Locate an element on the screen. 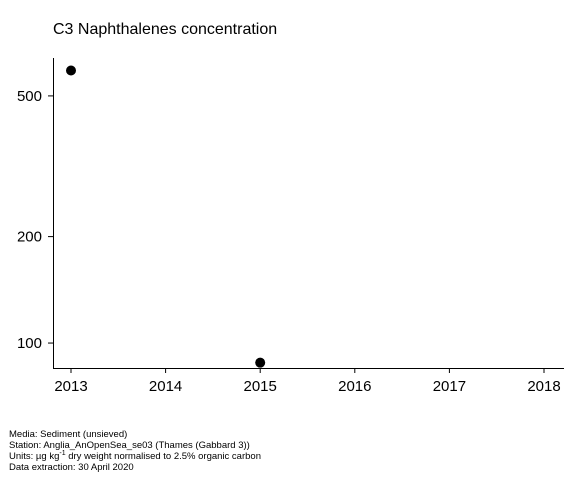 The image size is (580, 480). y-ticks: 100 200 500 is located at coordinates (35, 220).